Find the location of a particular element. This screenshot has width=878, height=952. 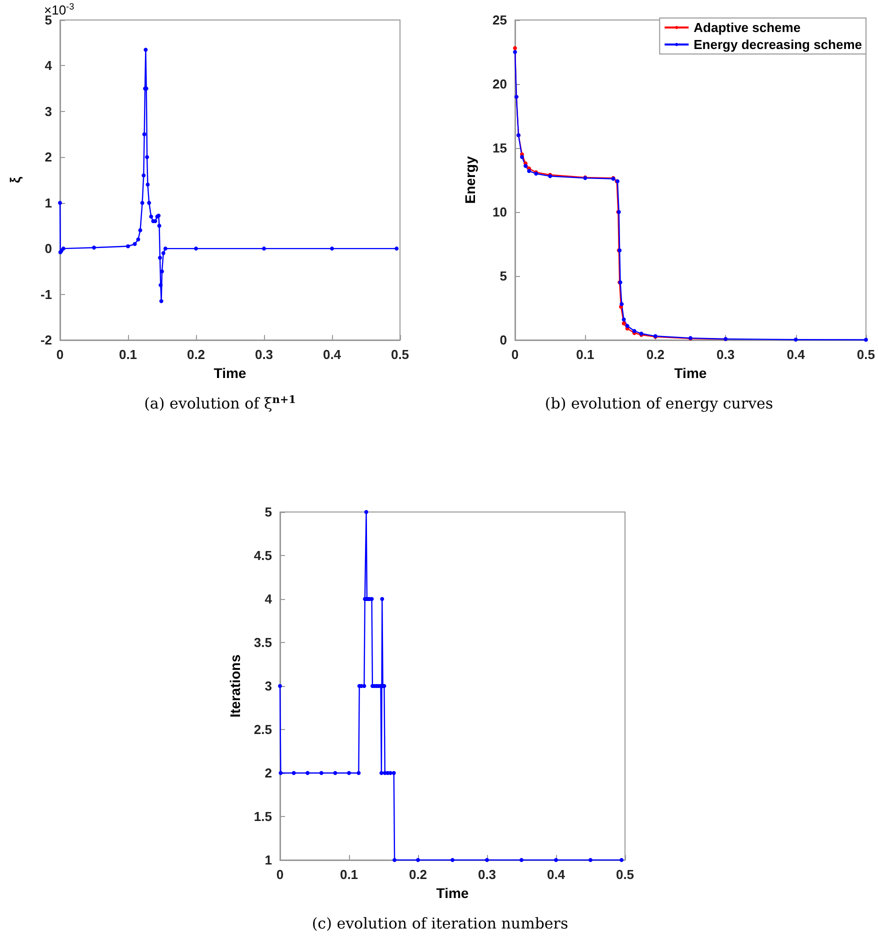

text: (b) evolution of energy curves is located at coordinates (659, 403).